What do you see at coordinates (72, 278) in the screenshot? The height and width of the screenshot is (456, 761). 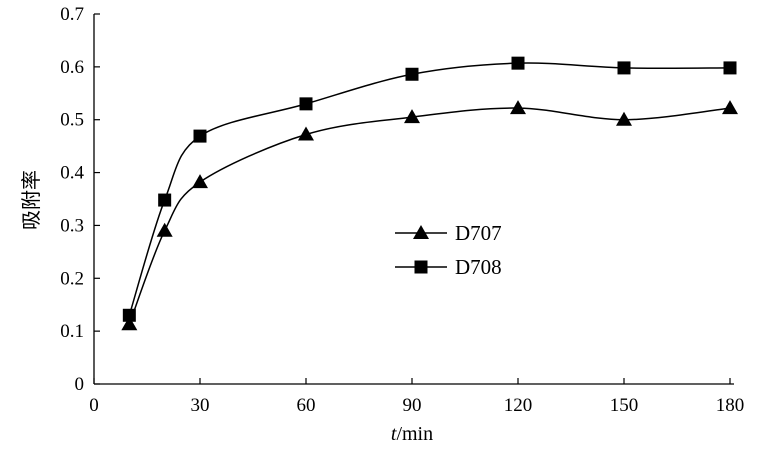 I see `y-tick-label: 0.2` at bounding box center [72, 278].